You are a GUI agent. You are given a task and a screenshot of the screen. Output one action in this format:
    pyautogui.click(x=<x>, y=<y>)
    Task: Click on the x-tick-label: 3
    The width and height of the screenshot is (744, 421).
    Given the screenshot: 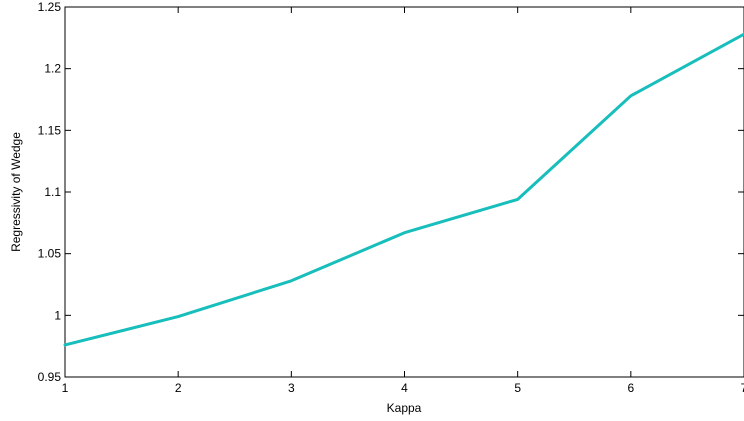 What is the action you would take?
    pyautogui.click(x=291, y=388)
    